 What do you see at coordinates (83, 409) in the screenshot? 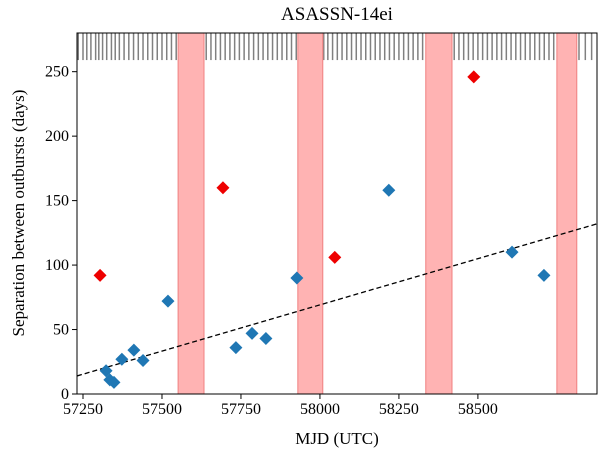
I see `x-tick-label: 57250` at bounding box center [83, 409].